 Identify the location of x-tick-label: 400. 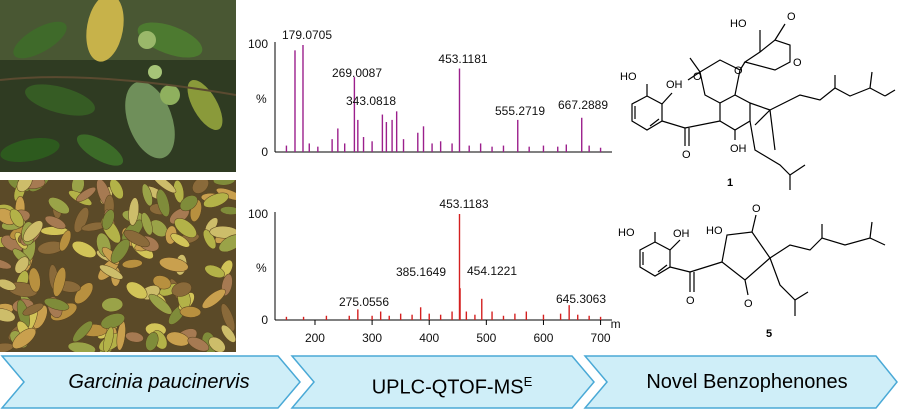
(429, 338).